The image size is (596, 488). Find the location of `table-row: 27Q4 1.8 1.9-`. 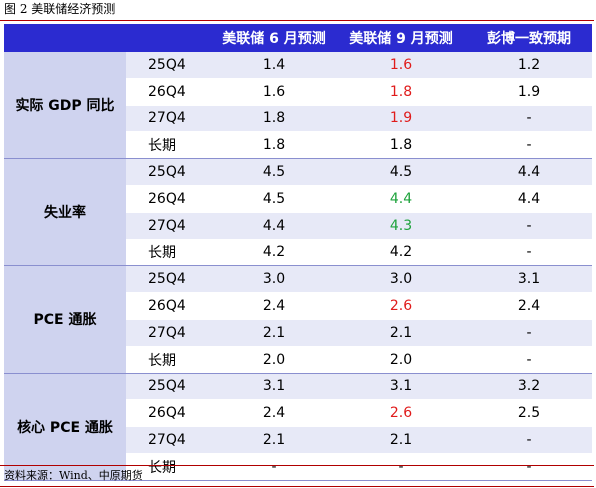

table-row: 27Q4 1.8 1.9- is located at coordinates (298, 119).